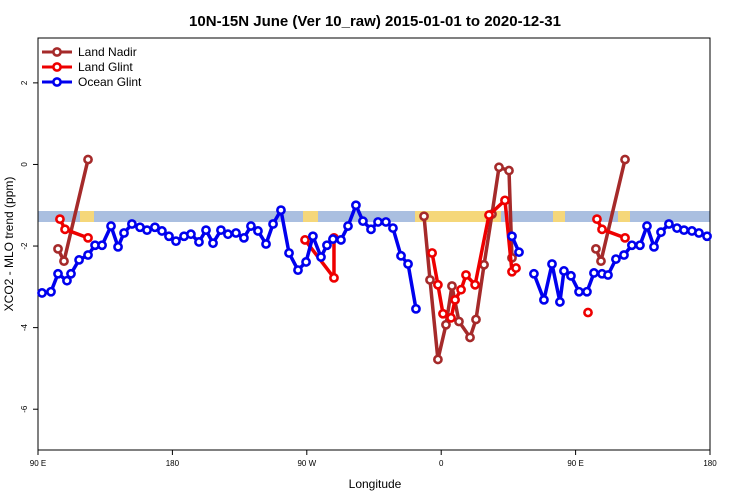  I want to click on land-mask-band, so click(374, 216).